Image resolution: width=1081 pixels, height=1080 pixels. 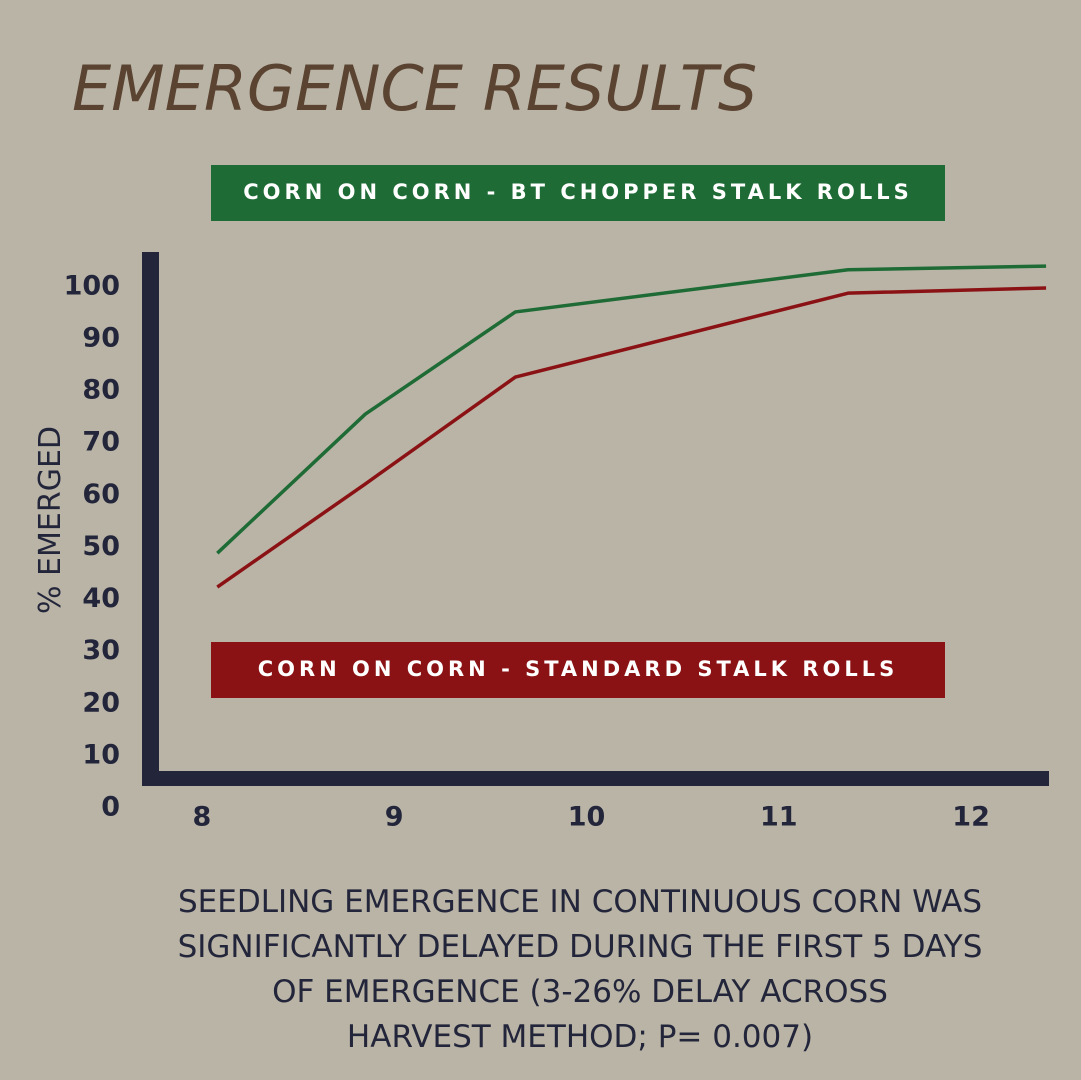 I want to click on y-axis, so click(x=150, y=519).